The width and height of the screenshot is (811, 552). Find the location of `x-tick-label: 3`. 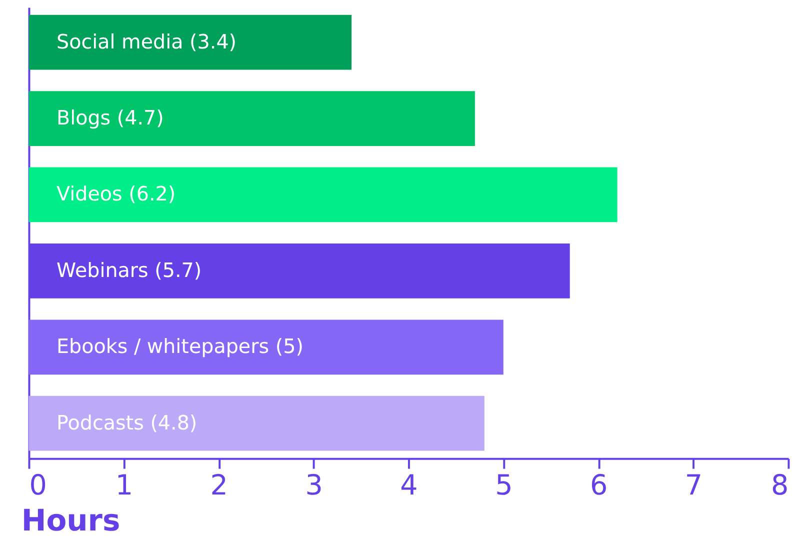

x-tick-label: 3 is located at coordinates (314, 485).